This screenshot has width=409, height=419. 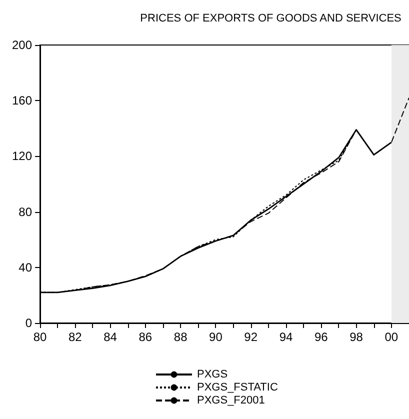 I want to click on y-tick-label: 0, so click(x=28, y=323).